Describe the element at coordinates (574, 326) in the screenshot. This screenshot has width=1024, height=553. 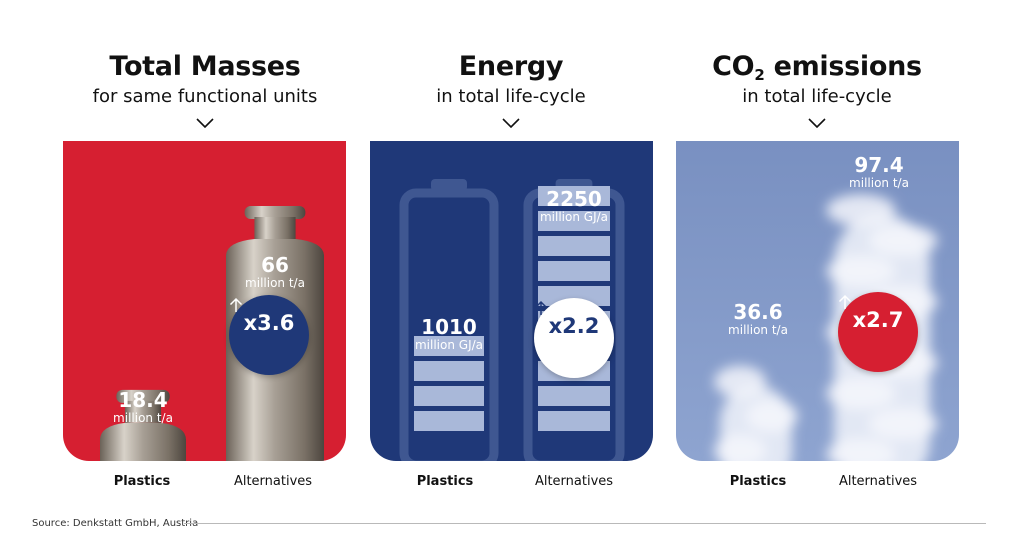
I see `multiplier-label: x2.2` at that location.